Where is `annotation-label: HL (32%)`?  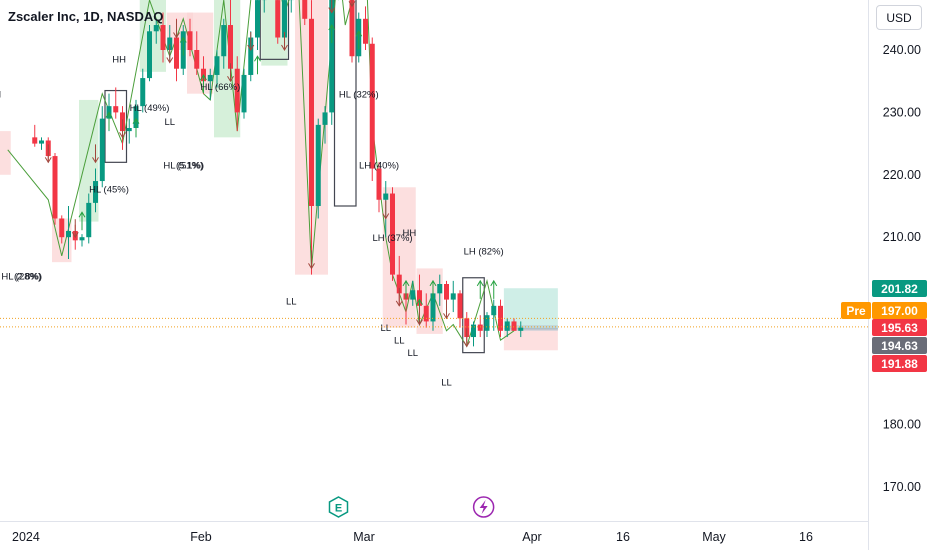
annotation-label: HL (32%) is located at coordinates (359, 94).